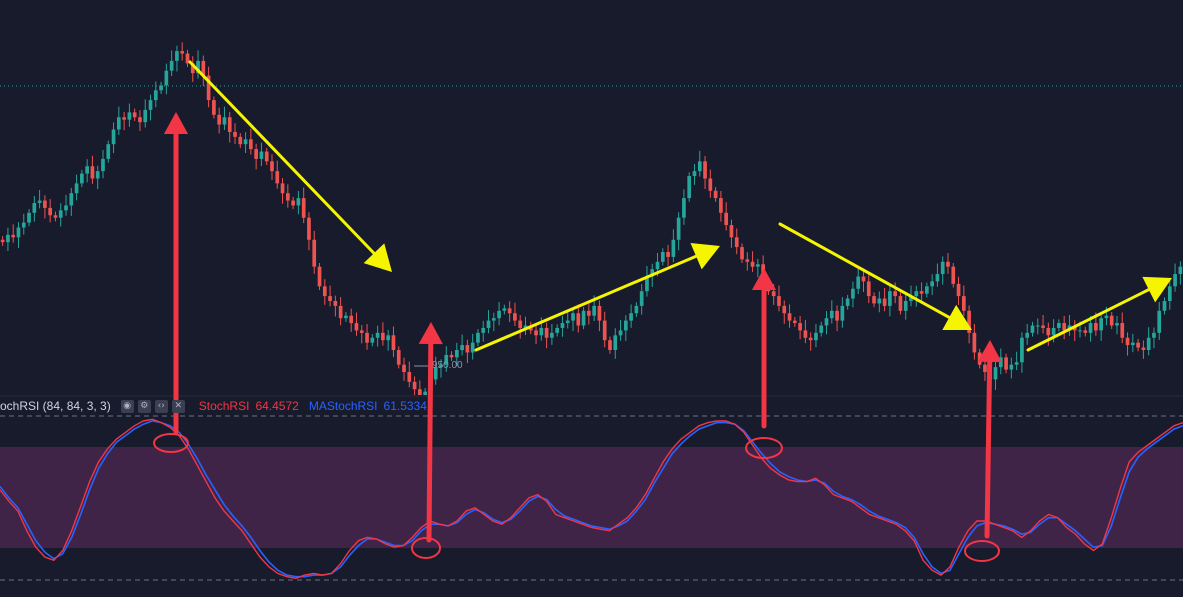 Image resolution: width=1183 pixels, height=597 pixels. Describe the element at coordinates (343, 406) in the screenshot. I see `mastochrsi-label: MAStochRSI` at that location.